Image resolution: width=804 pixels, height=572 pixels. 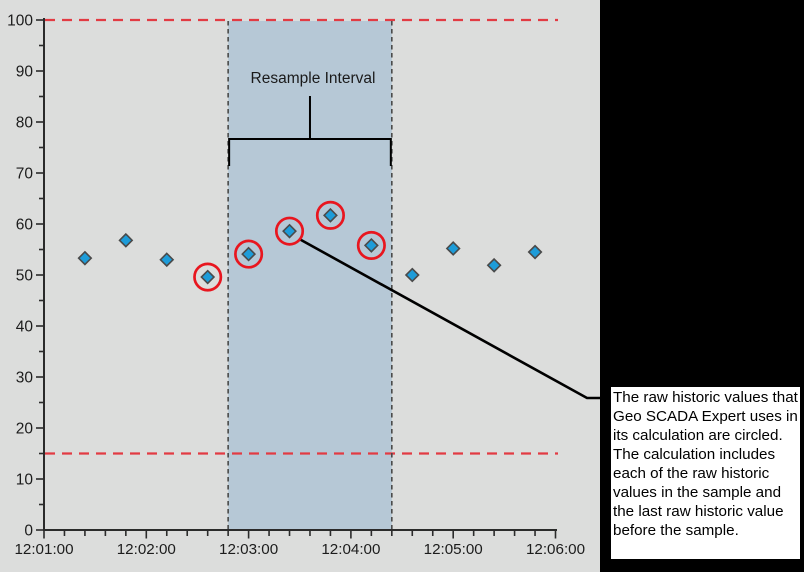 What do you see at coordinates (25, 276) in the screenshot?
I see `y-tick-label: 50` at bounding box center [25, 276].